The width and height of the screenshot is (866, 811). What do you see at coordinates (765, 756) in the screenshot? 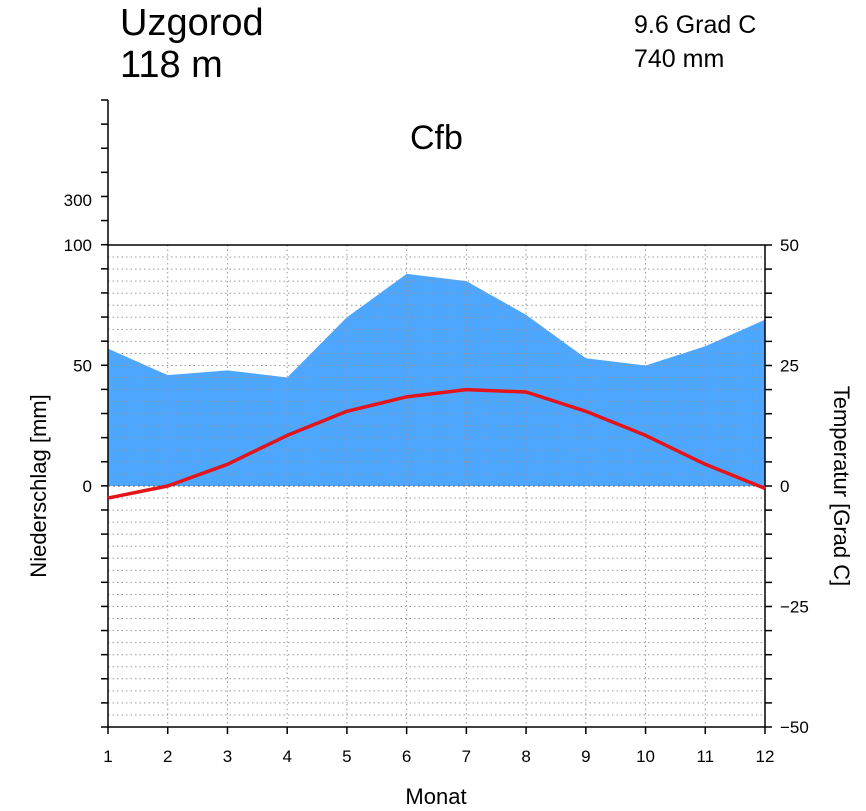
I see `x-tick-label: 12` at bounding box center [765, 756].